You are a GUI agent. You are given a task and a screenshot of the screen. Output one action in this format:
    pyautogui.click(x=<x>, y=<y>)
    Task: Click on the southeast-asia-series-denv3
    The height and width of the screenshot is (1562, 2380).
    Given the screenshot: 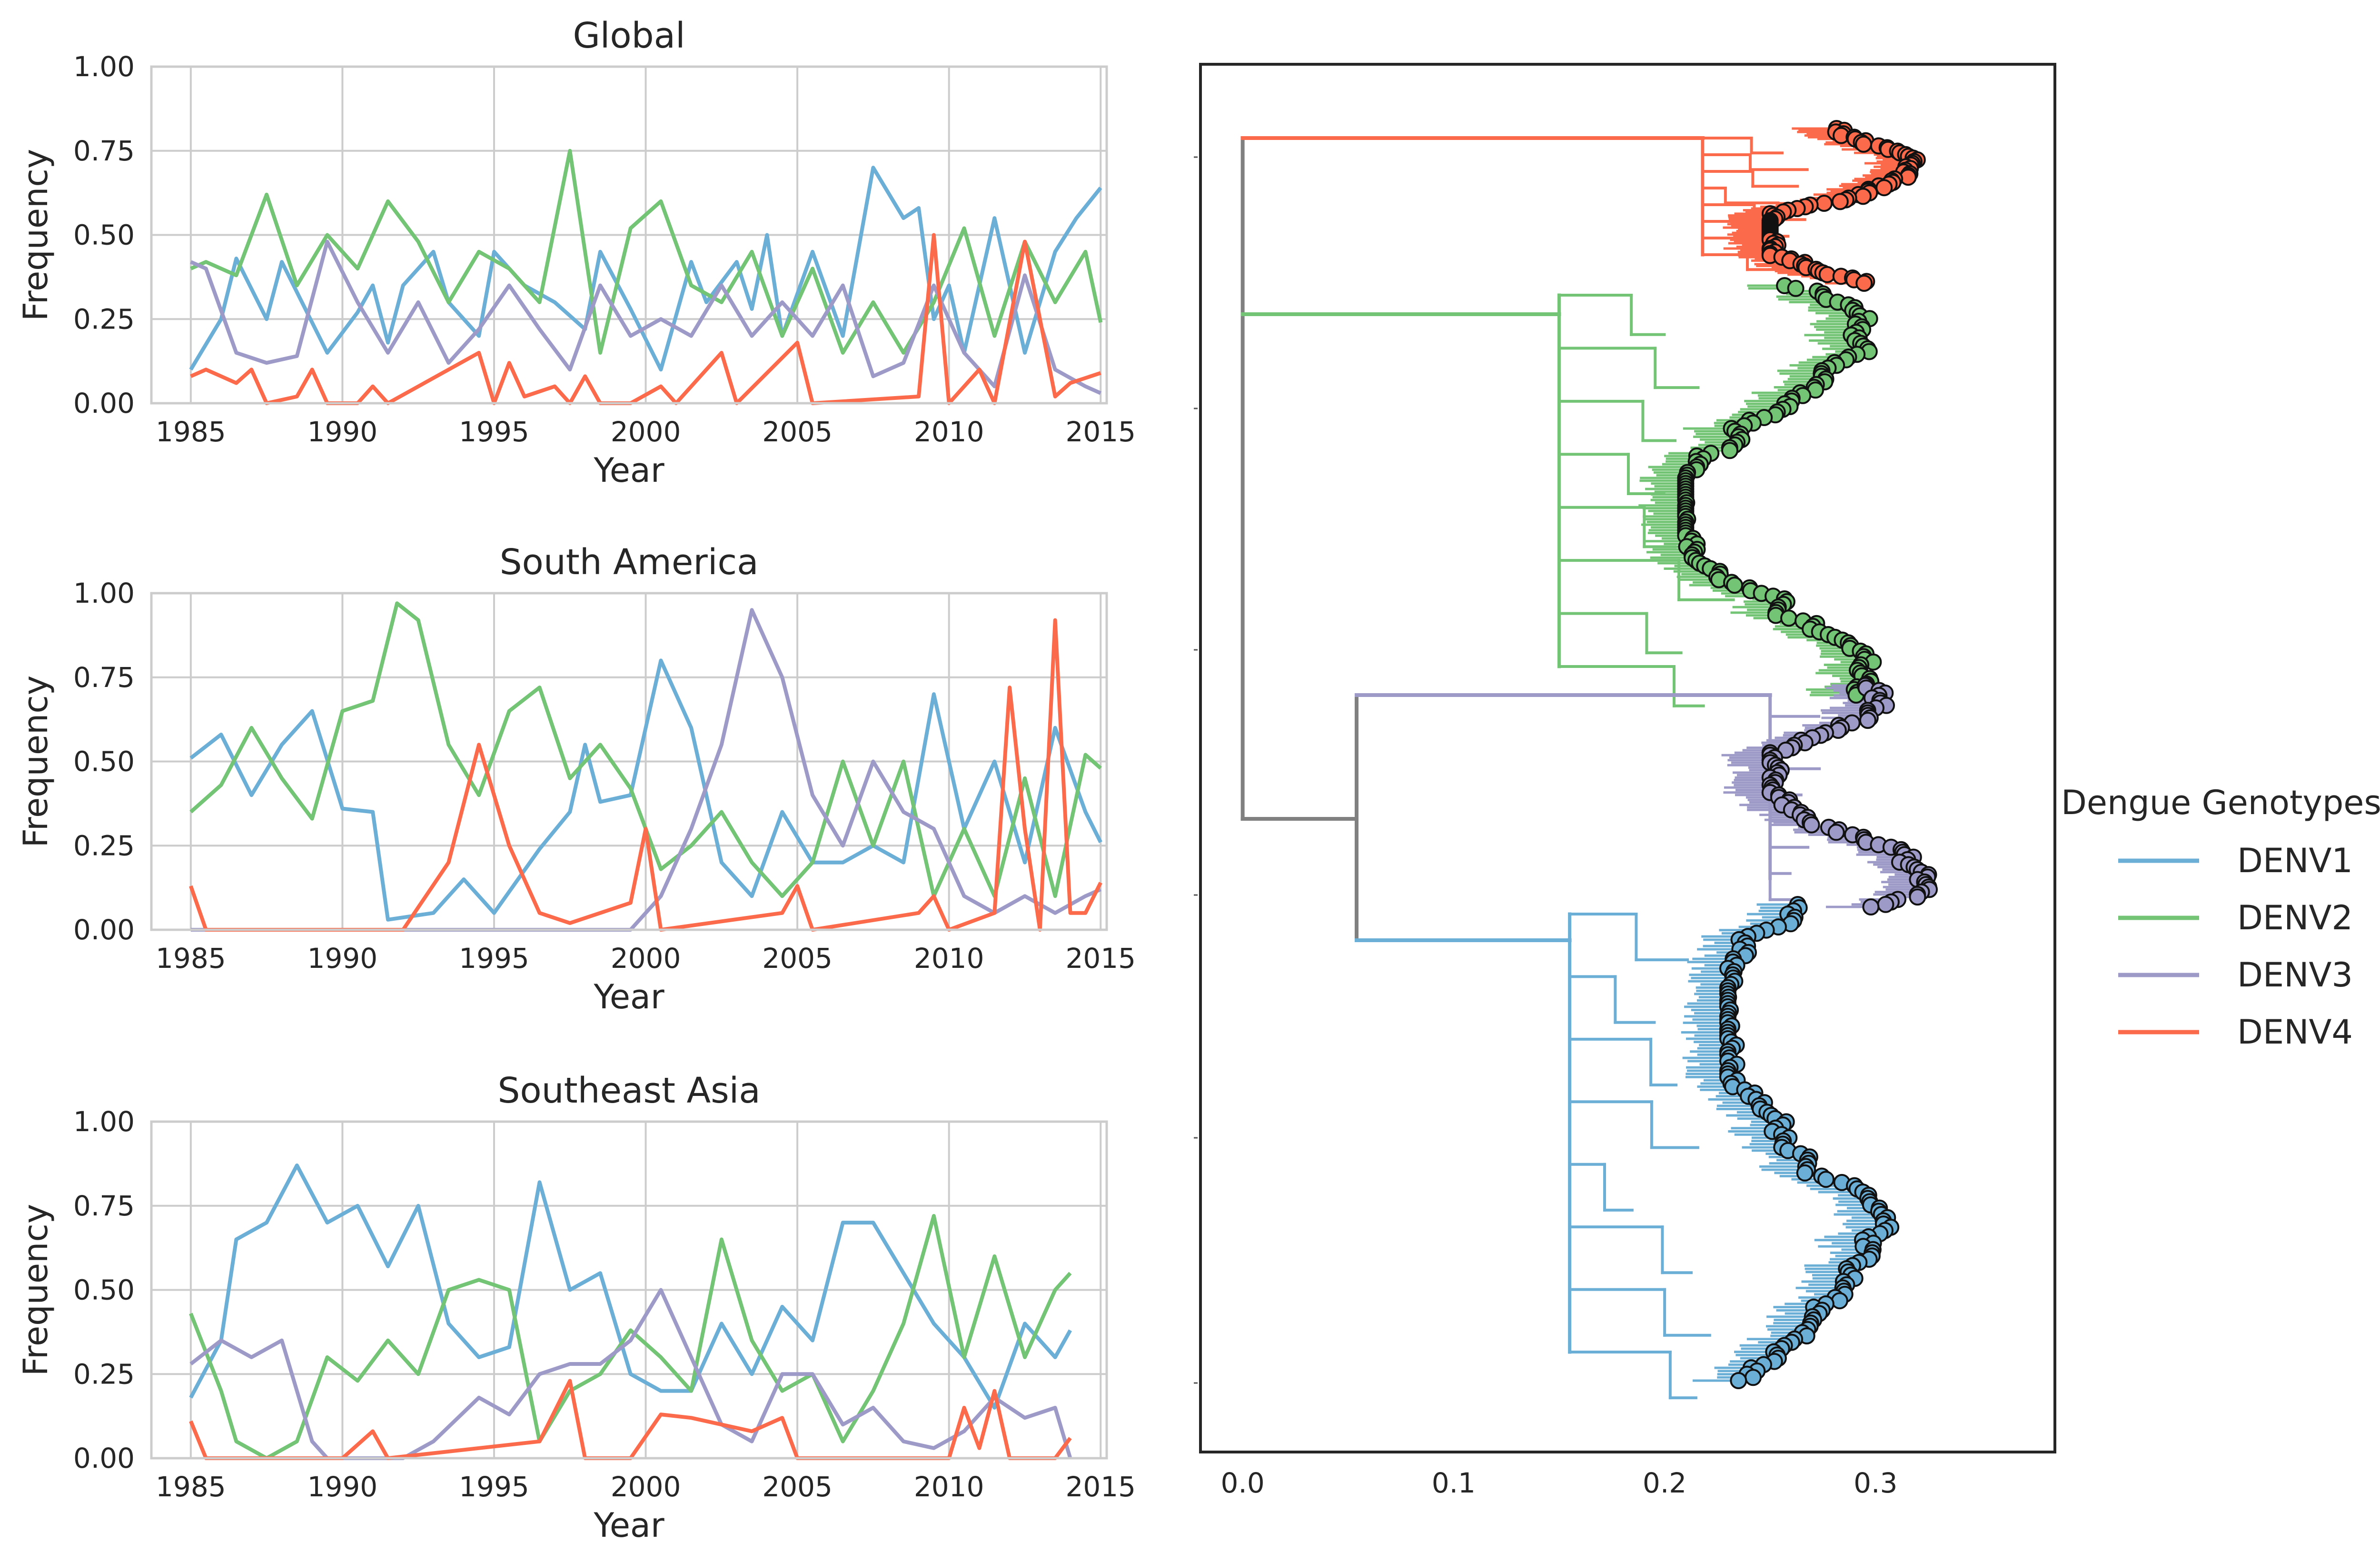 What is the action you would take?
    pyautogui.click(x=630, y=1374)
    